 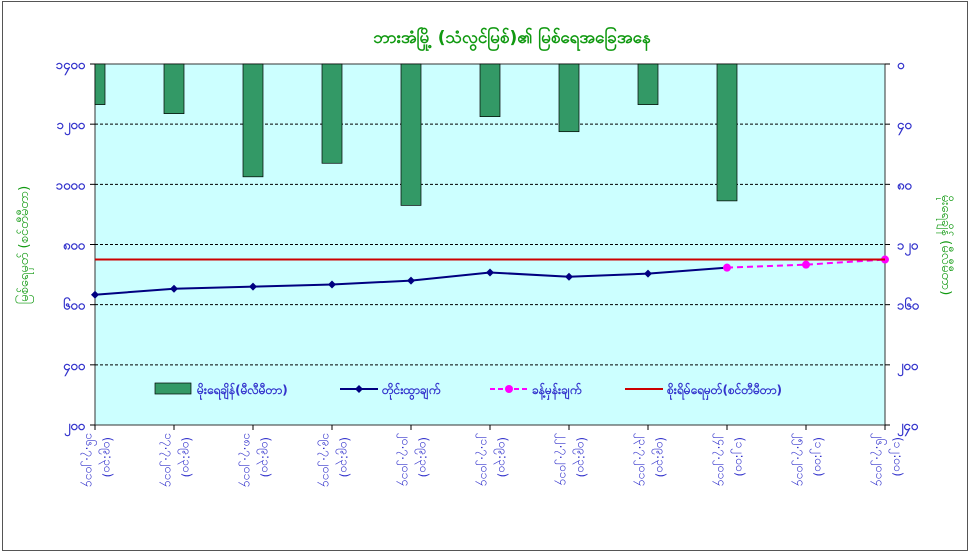 I want to click on y-left-tick-label: ၁၂၀၀, so click(x=71, y=127).